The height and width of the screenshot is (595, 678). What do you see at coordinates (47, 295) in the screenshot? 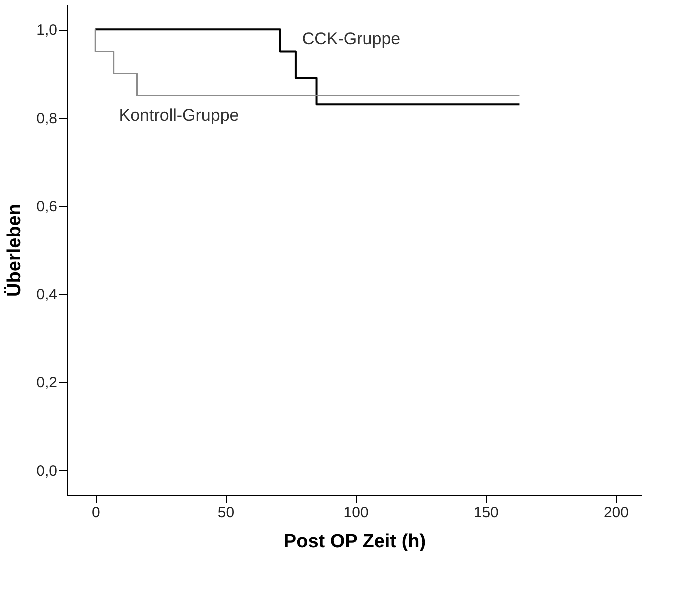
I see `y-tick-label: 0,4` at bounding box center [47, 295].